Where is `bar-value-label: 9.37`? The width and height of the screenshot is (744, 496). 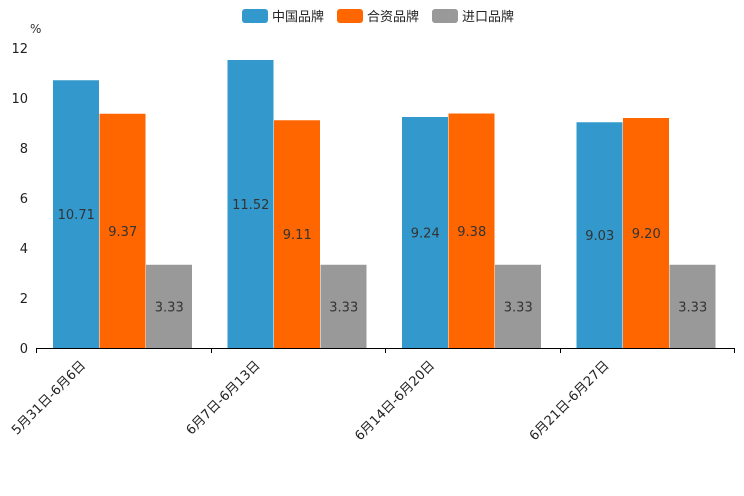 bar-value-label: 9.37 is located at coordinates (122, 232).